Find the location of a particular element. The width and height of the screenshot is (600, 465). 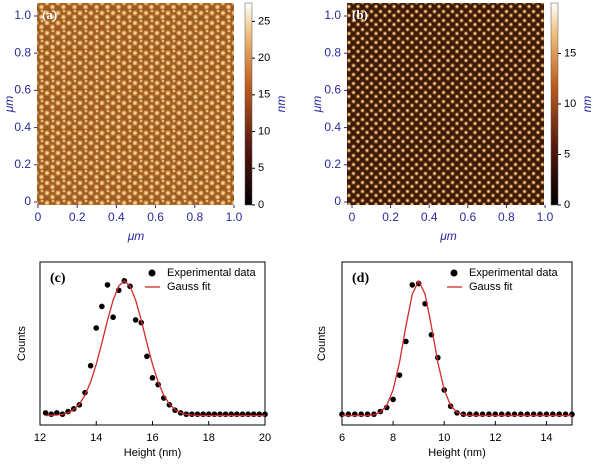

x-tick-label: 18 is located at coordinates (209, 438).